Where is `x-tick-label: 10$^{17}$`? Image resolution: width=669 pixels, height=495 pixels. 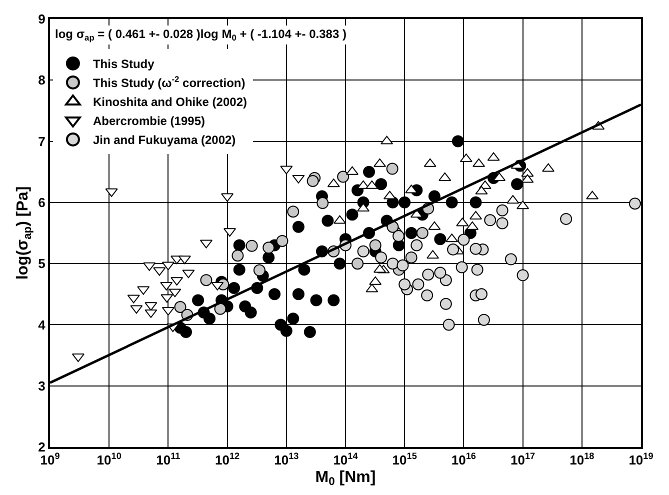 x-tick-label: 10$^{17}$ is located at coordinates (523, 459).